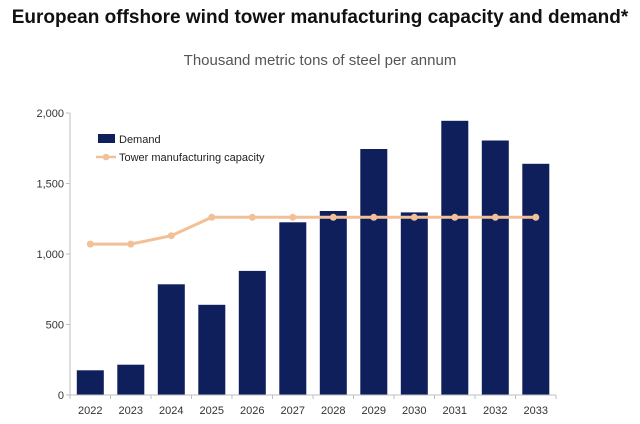 The height and width of the screenshot is (424, 640). What do you see at coordinates (212, 349) in the screenshot?
I see `demand-bar-2025` at bounding box center [212, 349].